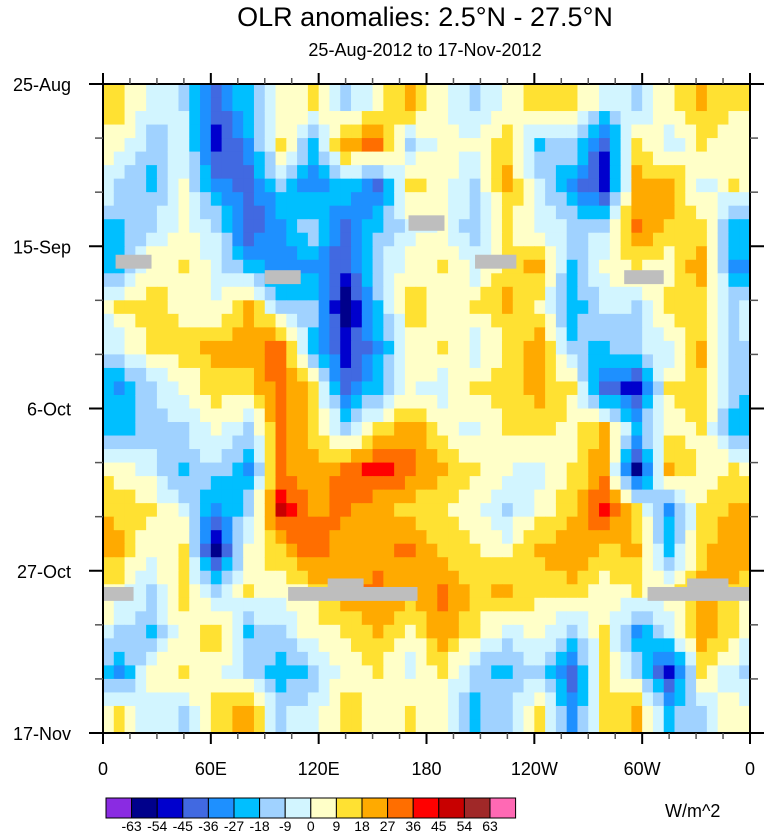 The height and width of the screenshot is (834, 770). Describe the element at coordinates (426, 223) in the screenshot. I see `missing-data-patch` at that location.